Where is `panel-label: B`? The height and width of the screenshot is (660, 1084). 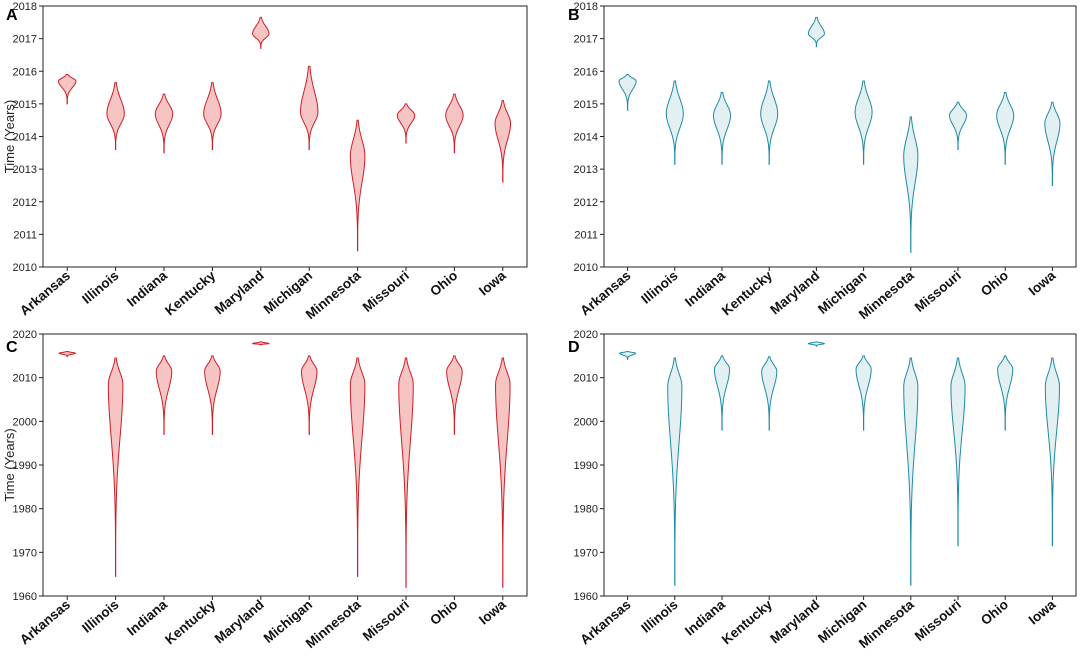 panel-label: B is located at coordinates (574, 15).